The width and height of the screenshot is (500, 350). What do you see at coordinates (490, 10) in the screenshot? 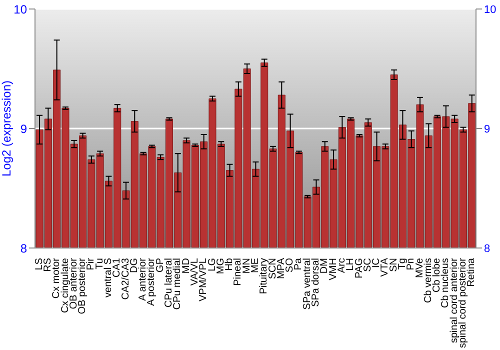
I see `y2-tick-label: 10` at bounding box center [490, 10].